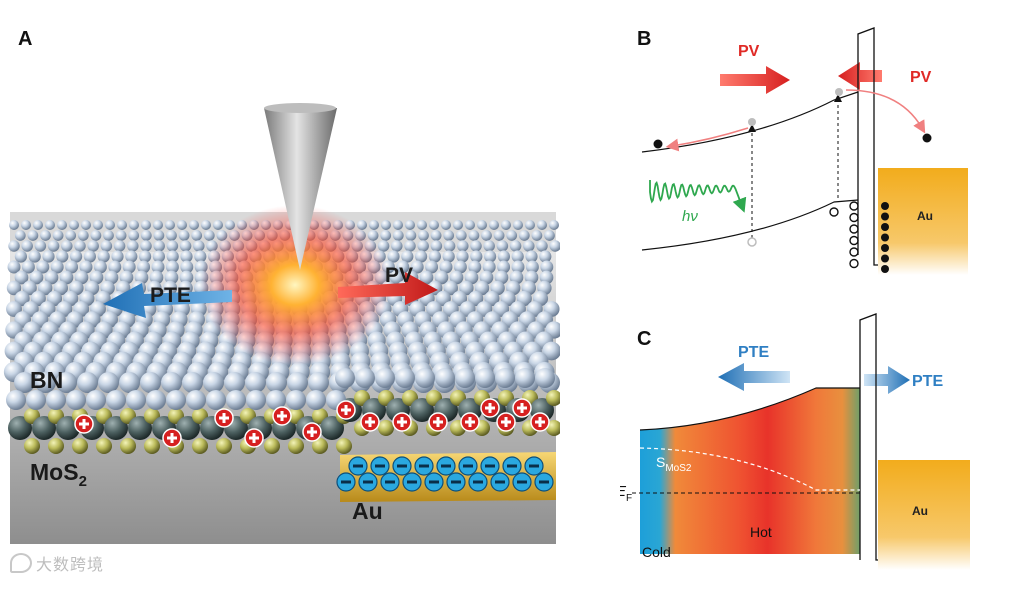 This screenshot has width=1012, height=589. Describe the element at coordinates (804, 151) in the screenshot. I see `panel-b-band-diagram: PV PV Au hν` at that location.